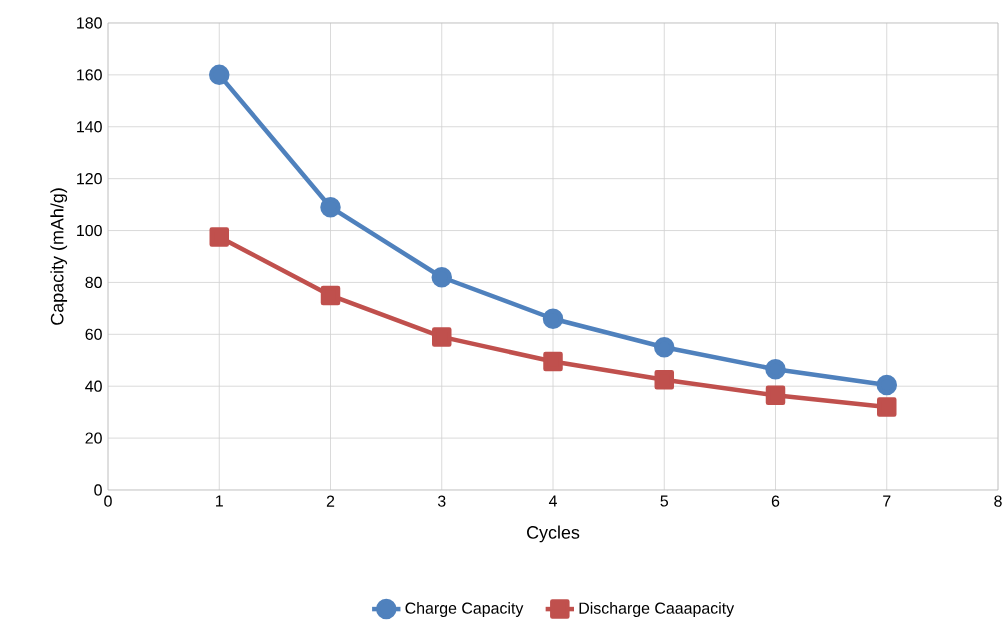 This screenshot has height=622, width=1008. Describe the element at coordinates (89, 230) in the screenshot. I see `y-tick-label: 100` at that location.